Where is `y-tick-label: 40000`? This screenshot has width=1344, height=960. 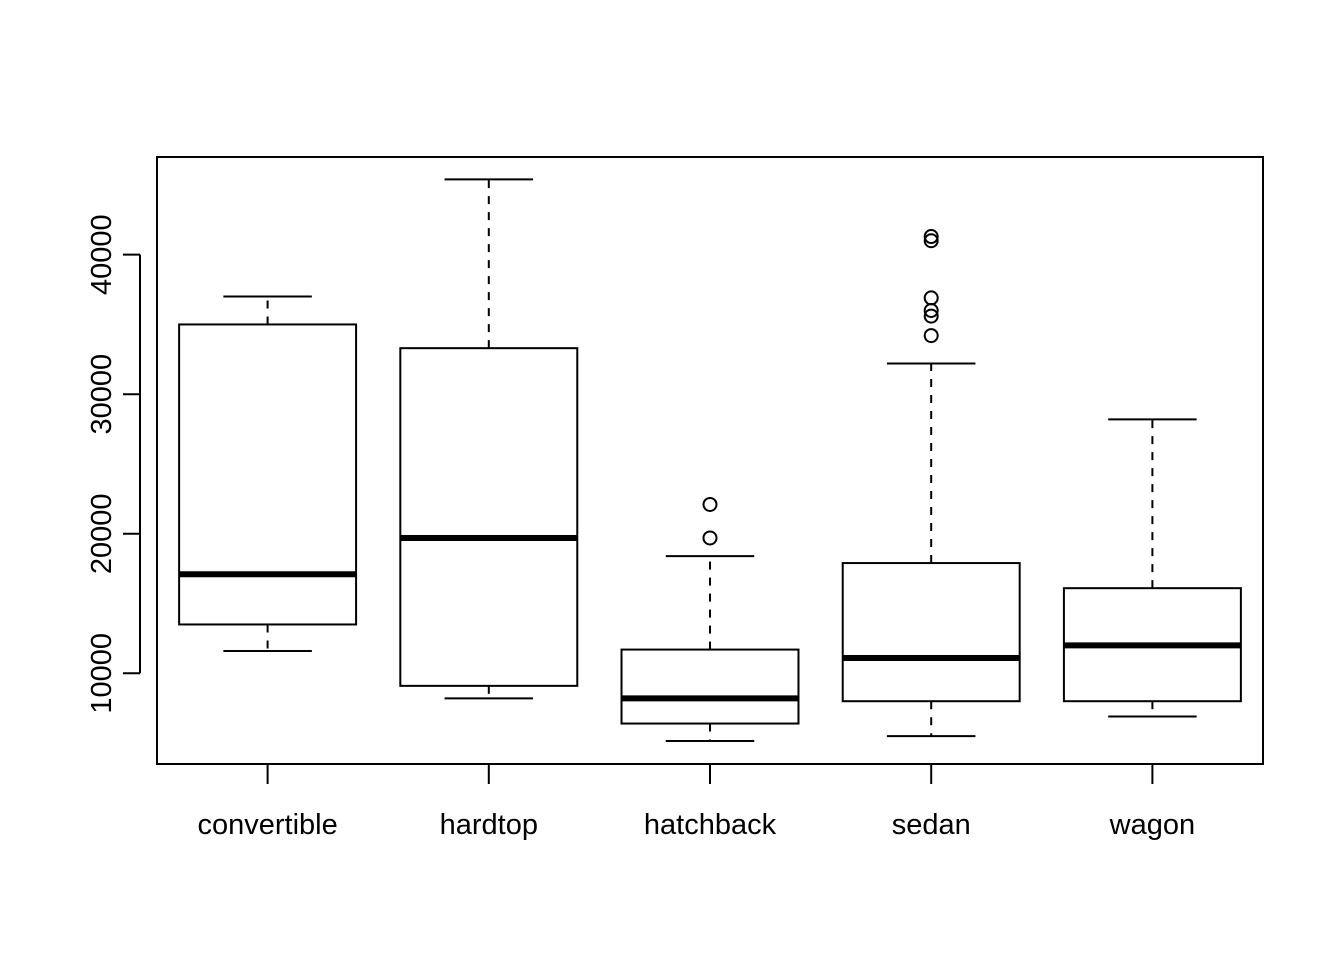
y-tick-label: 40000 is located at coordinates (102, 254).